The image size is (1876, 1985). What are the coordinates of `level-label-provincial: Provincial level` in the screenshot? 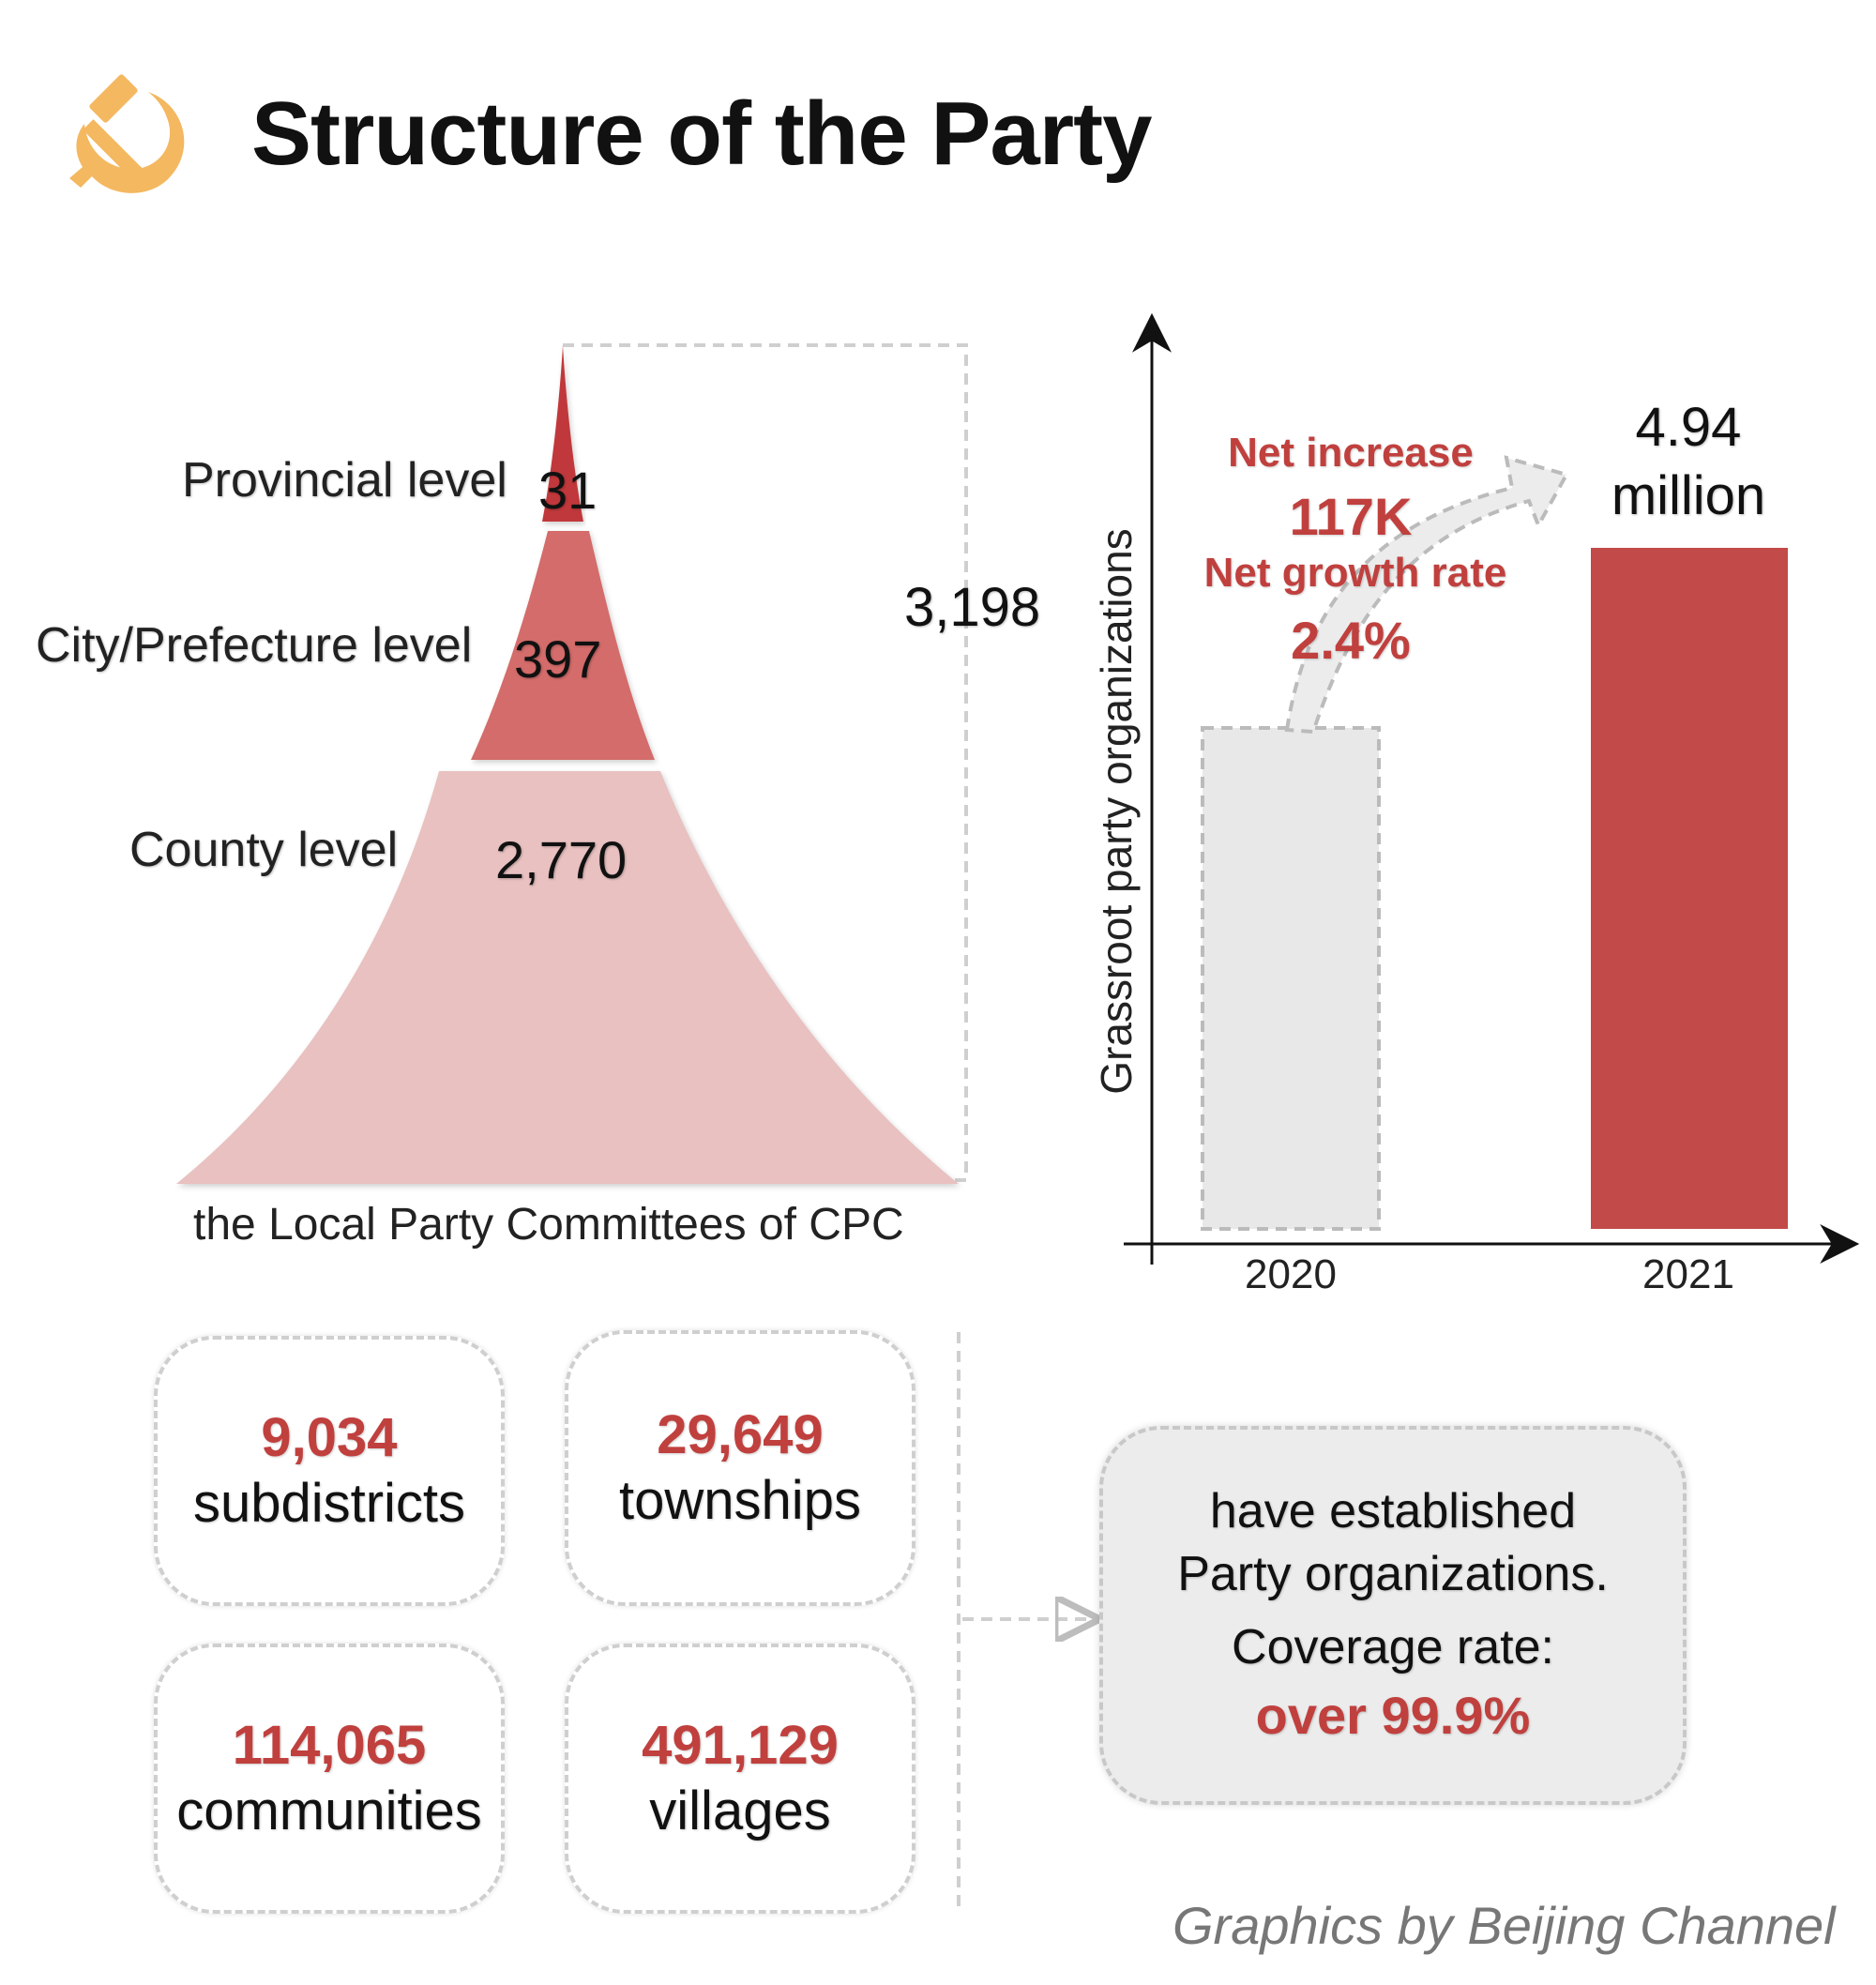 It's located at (344, 480).